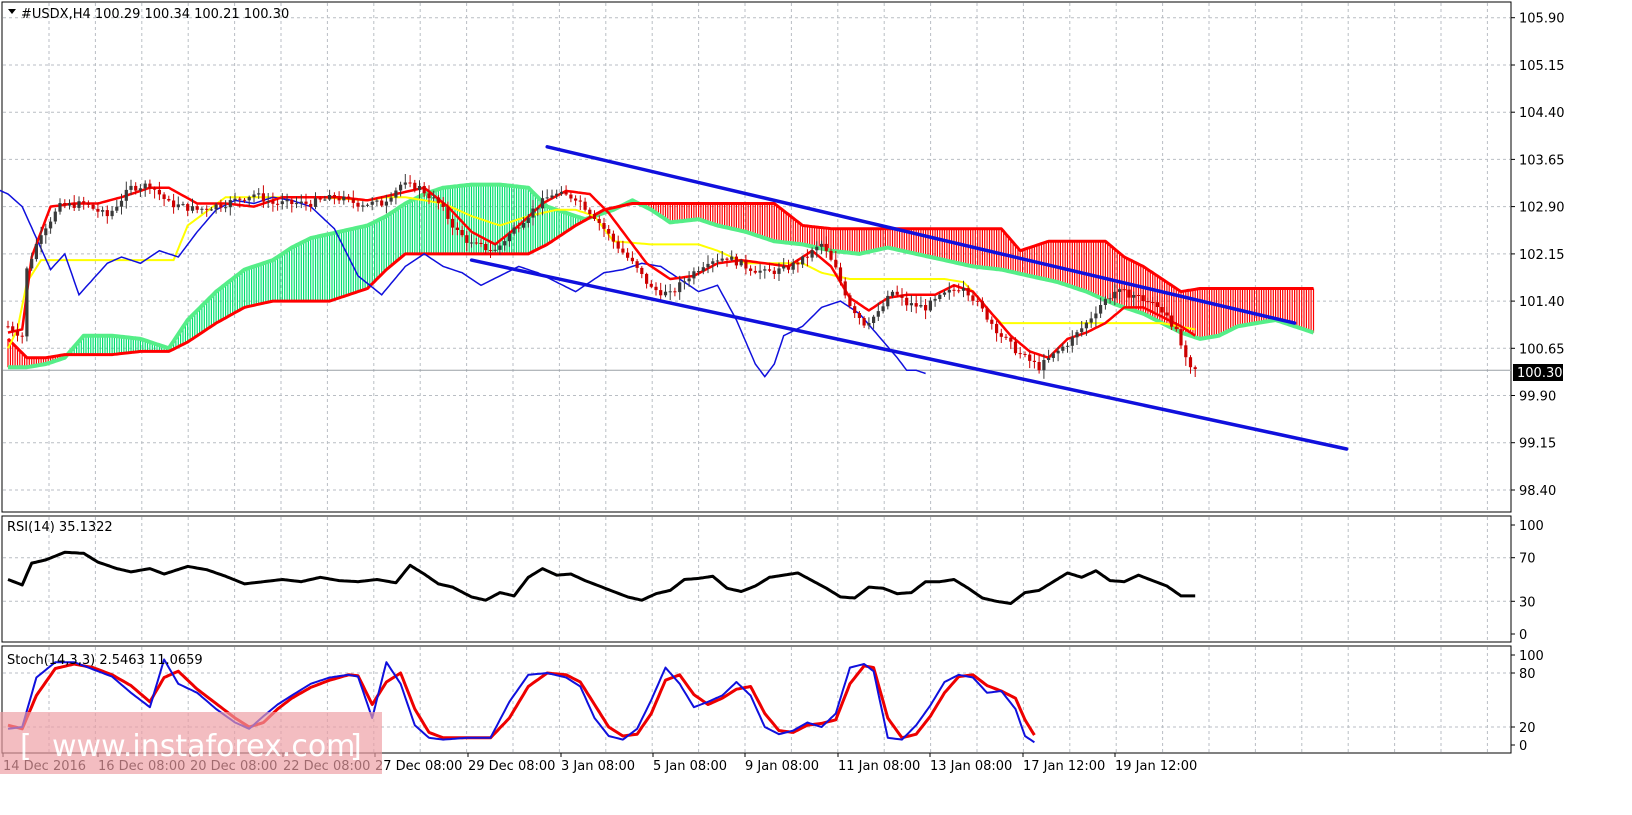 The image size is (1632, 815). Describe the element at coordinates (601, 577) in the screenshot. I see `rsi-line` at that location.